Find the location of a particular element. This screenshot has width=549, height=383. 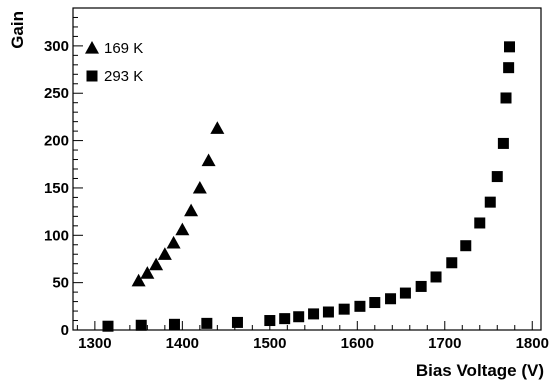

legend-triangle-marker is located at coordinates (92, 47).